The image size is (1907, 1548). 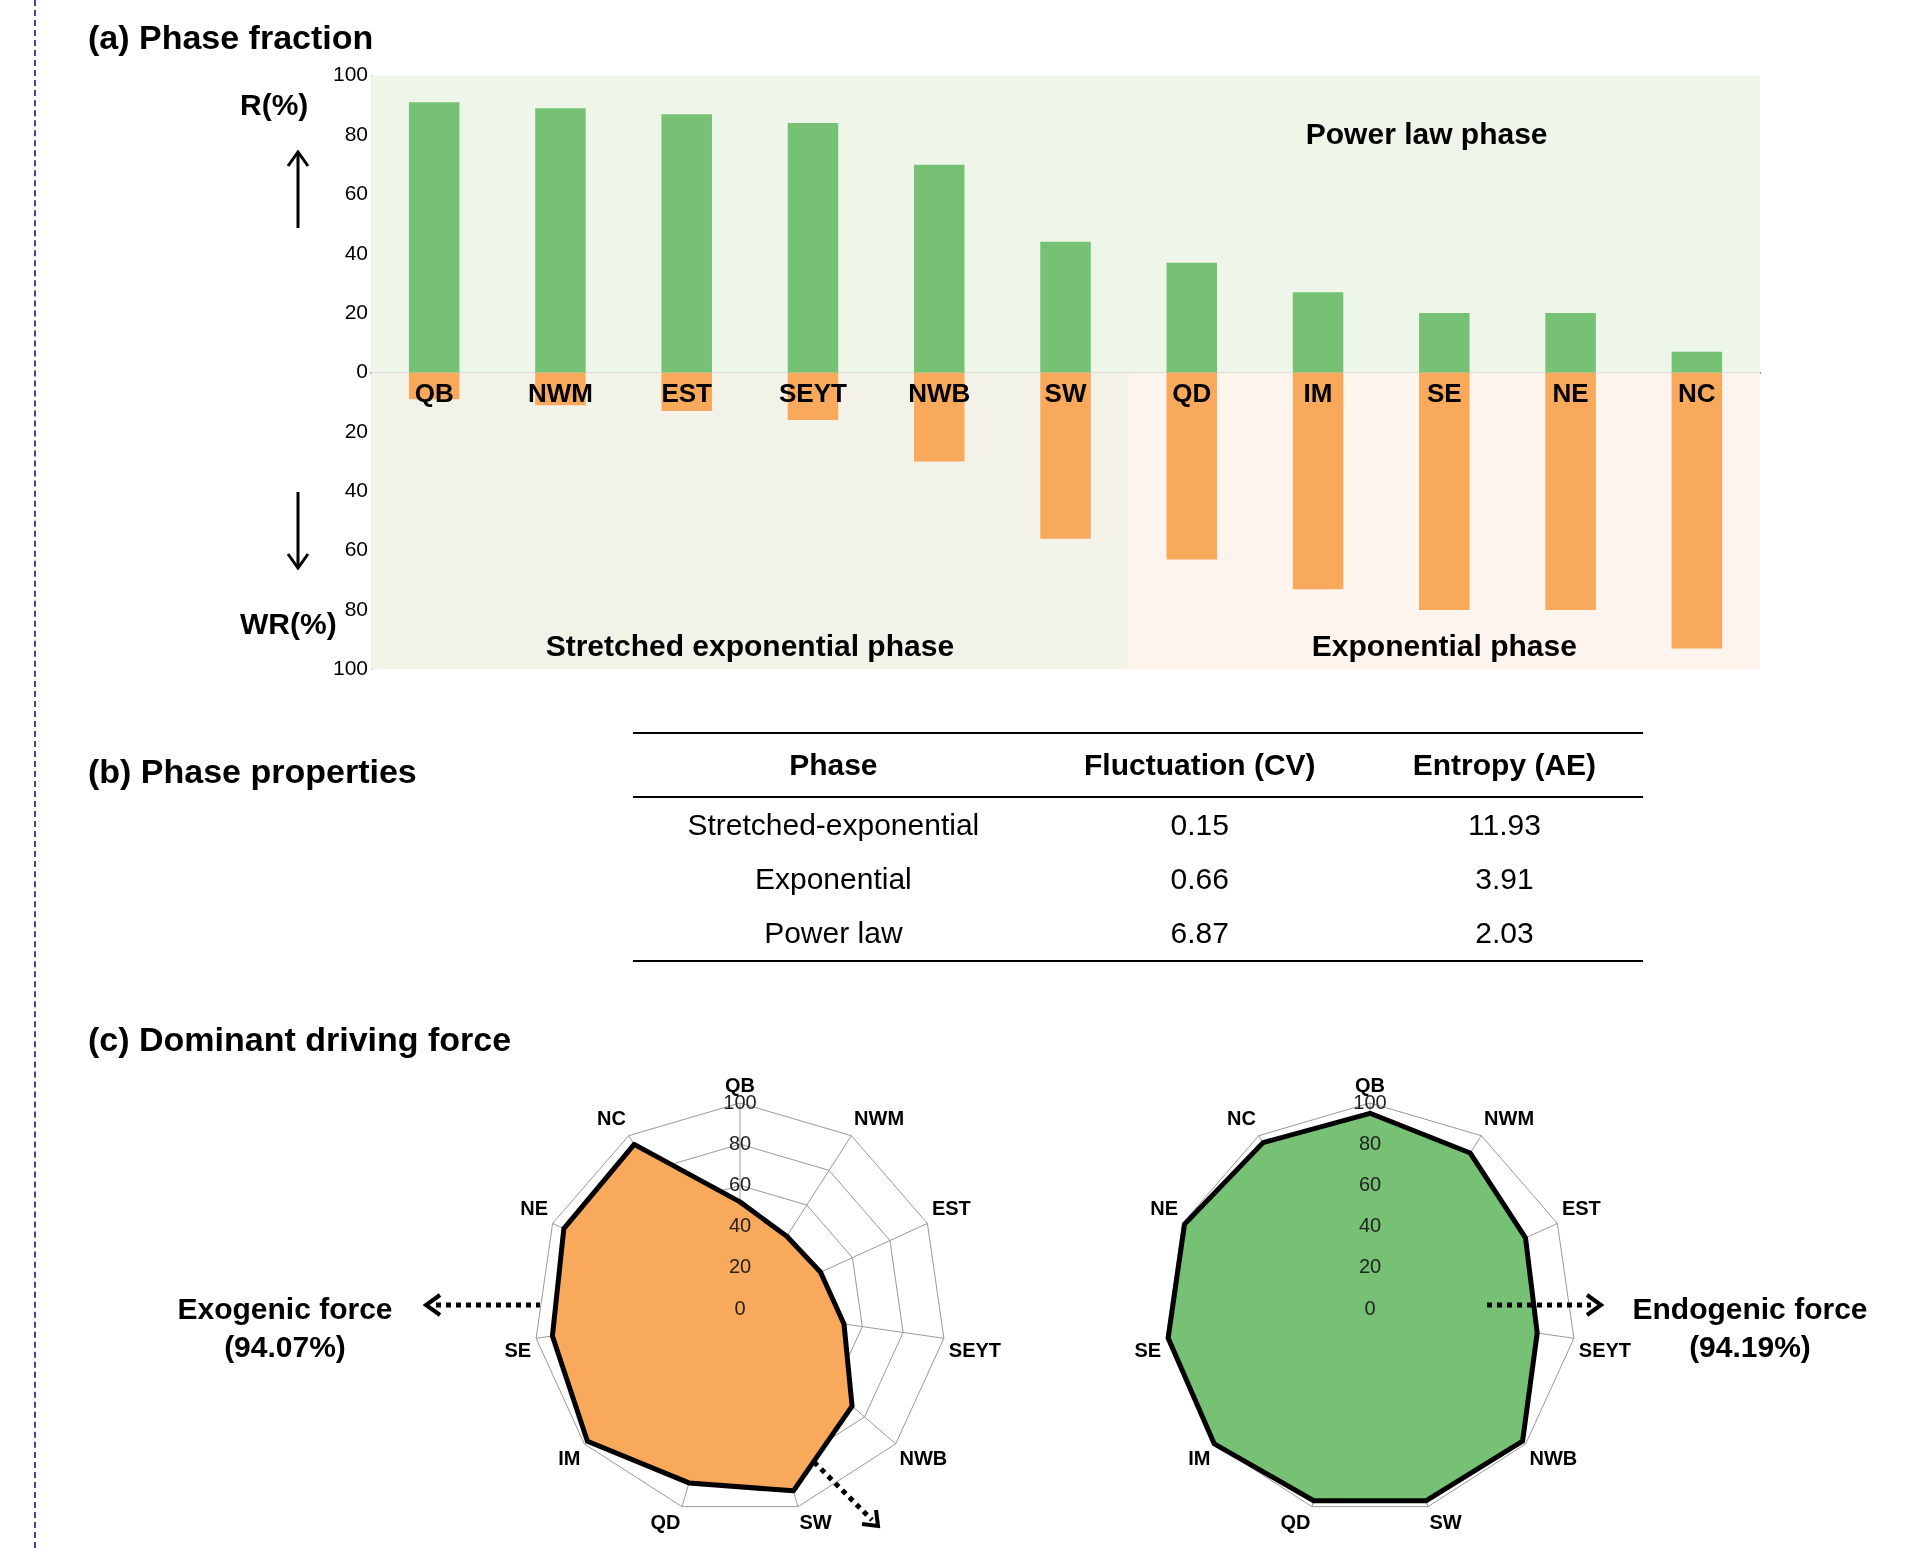 What do you see at coordinates (1750, 1327) in the screenshot?
I see `text: Endogenic force (94.19%)` at bounding box center [1750, 1327].